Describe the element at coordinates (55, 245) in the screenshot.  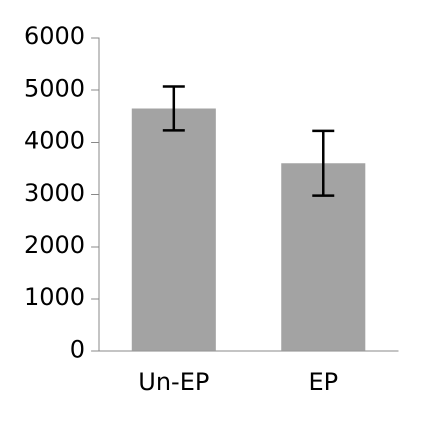
I see `y-tick-label: 2000` at that location.